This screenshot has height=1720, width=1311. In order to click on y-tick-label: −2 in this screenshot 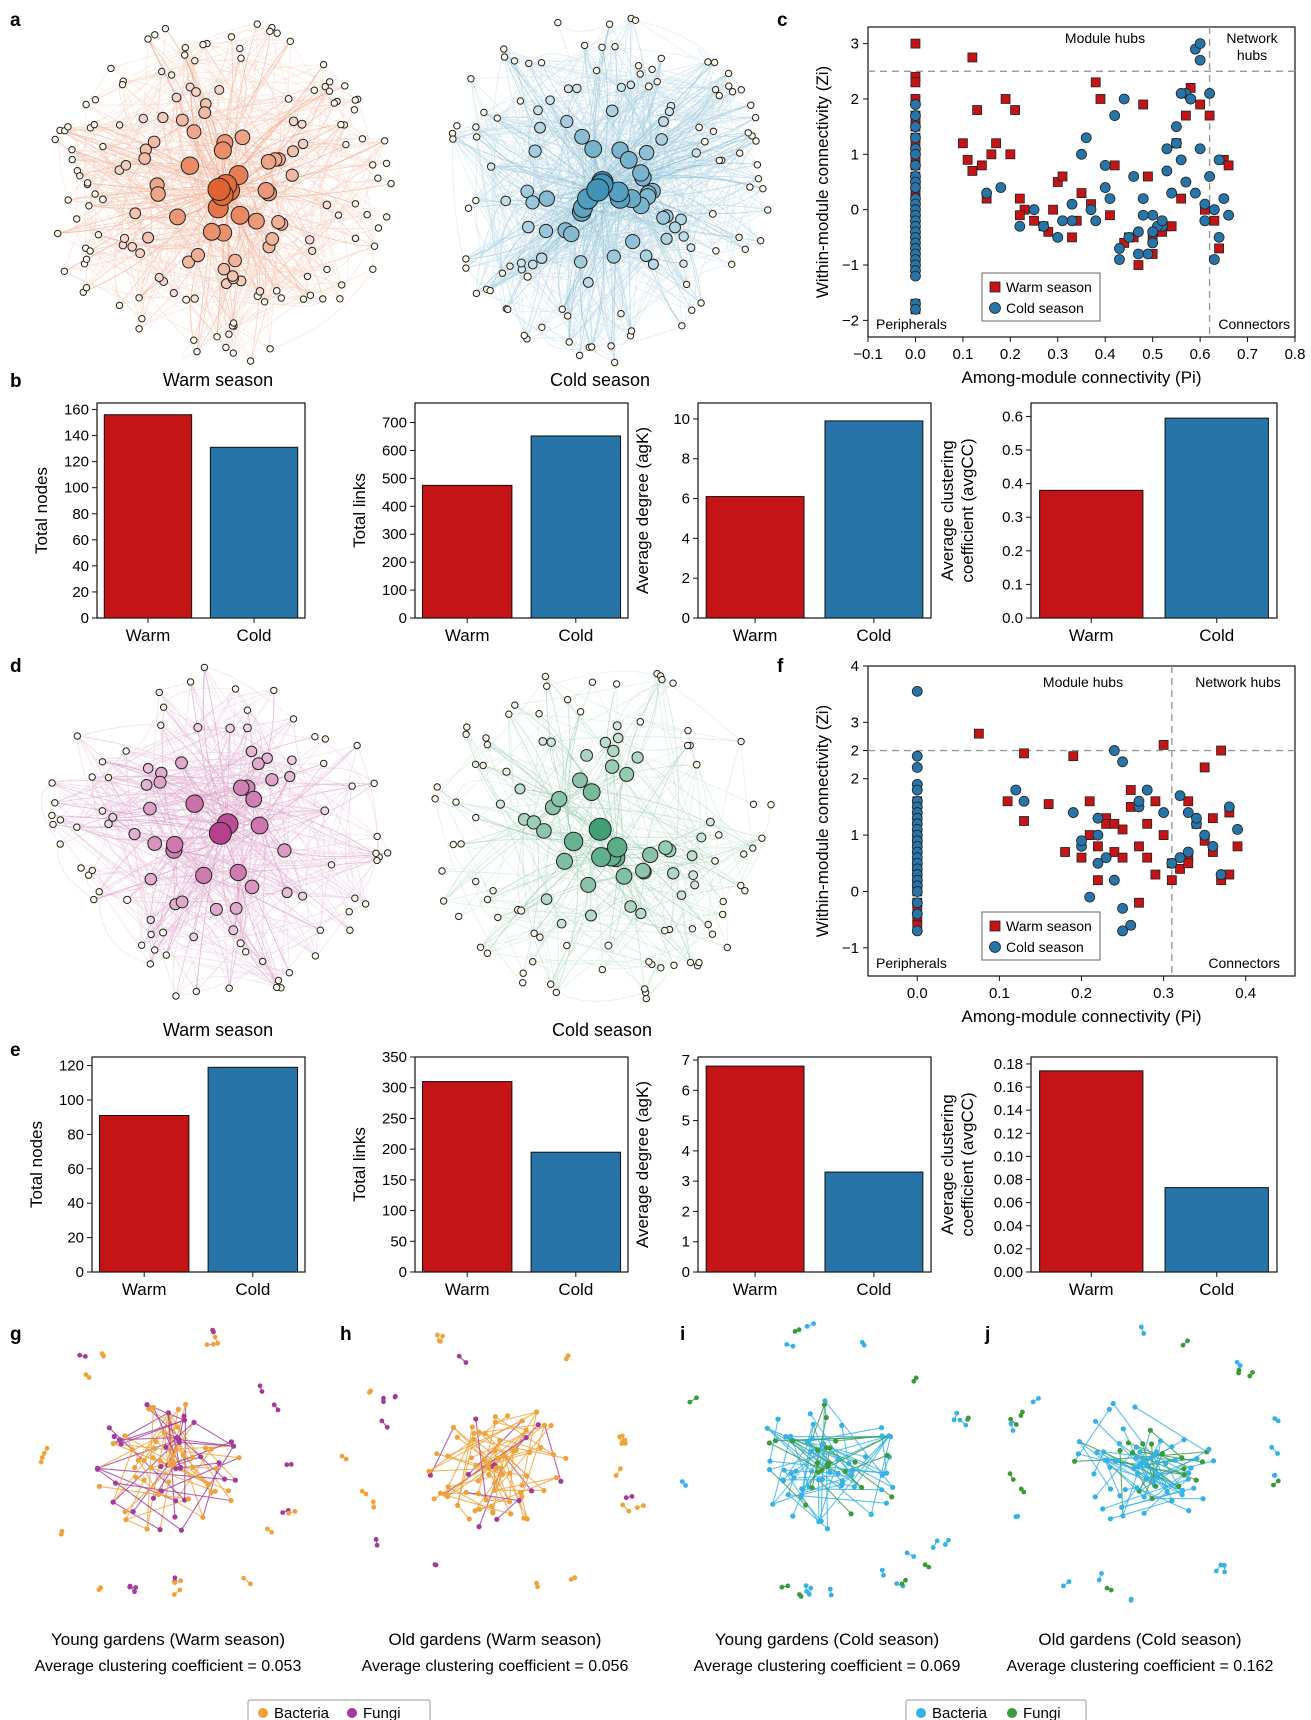, I will do `click(850, 320)`.